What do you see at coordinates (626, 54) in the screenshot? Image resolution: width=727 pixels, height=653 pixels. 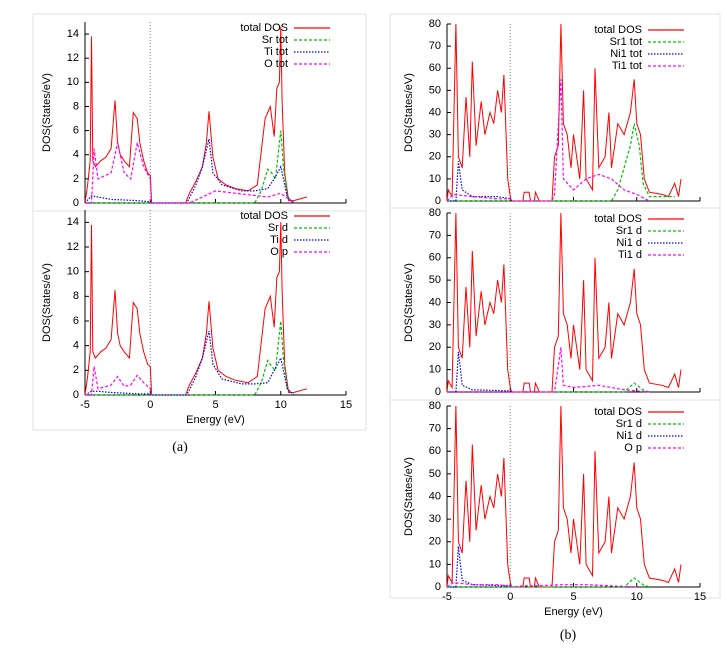 I see `legend-label: Ni1 tot` at bounding box center [626, 54].